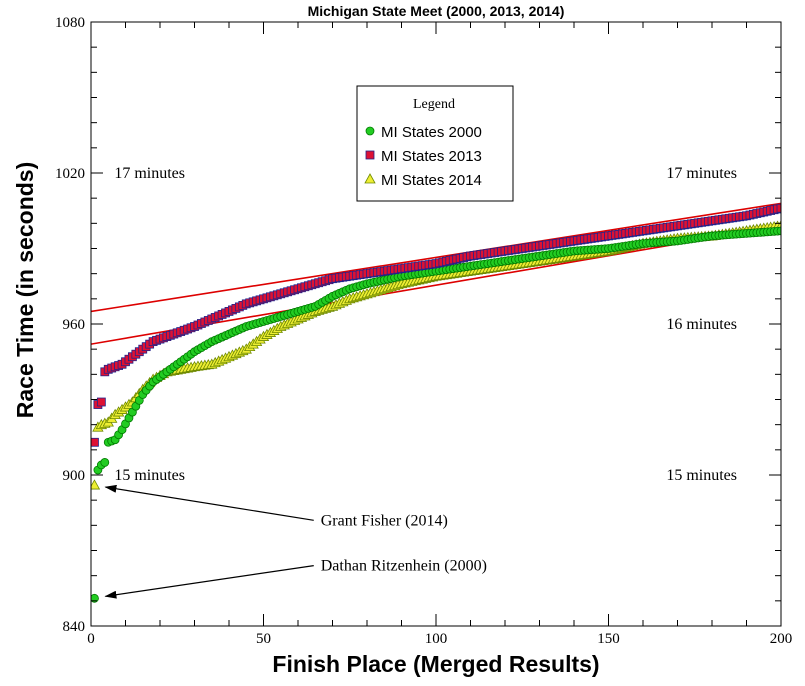 The image size is (805, 686). I want to click on x-tick-label: 100, so click(436, 639).